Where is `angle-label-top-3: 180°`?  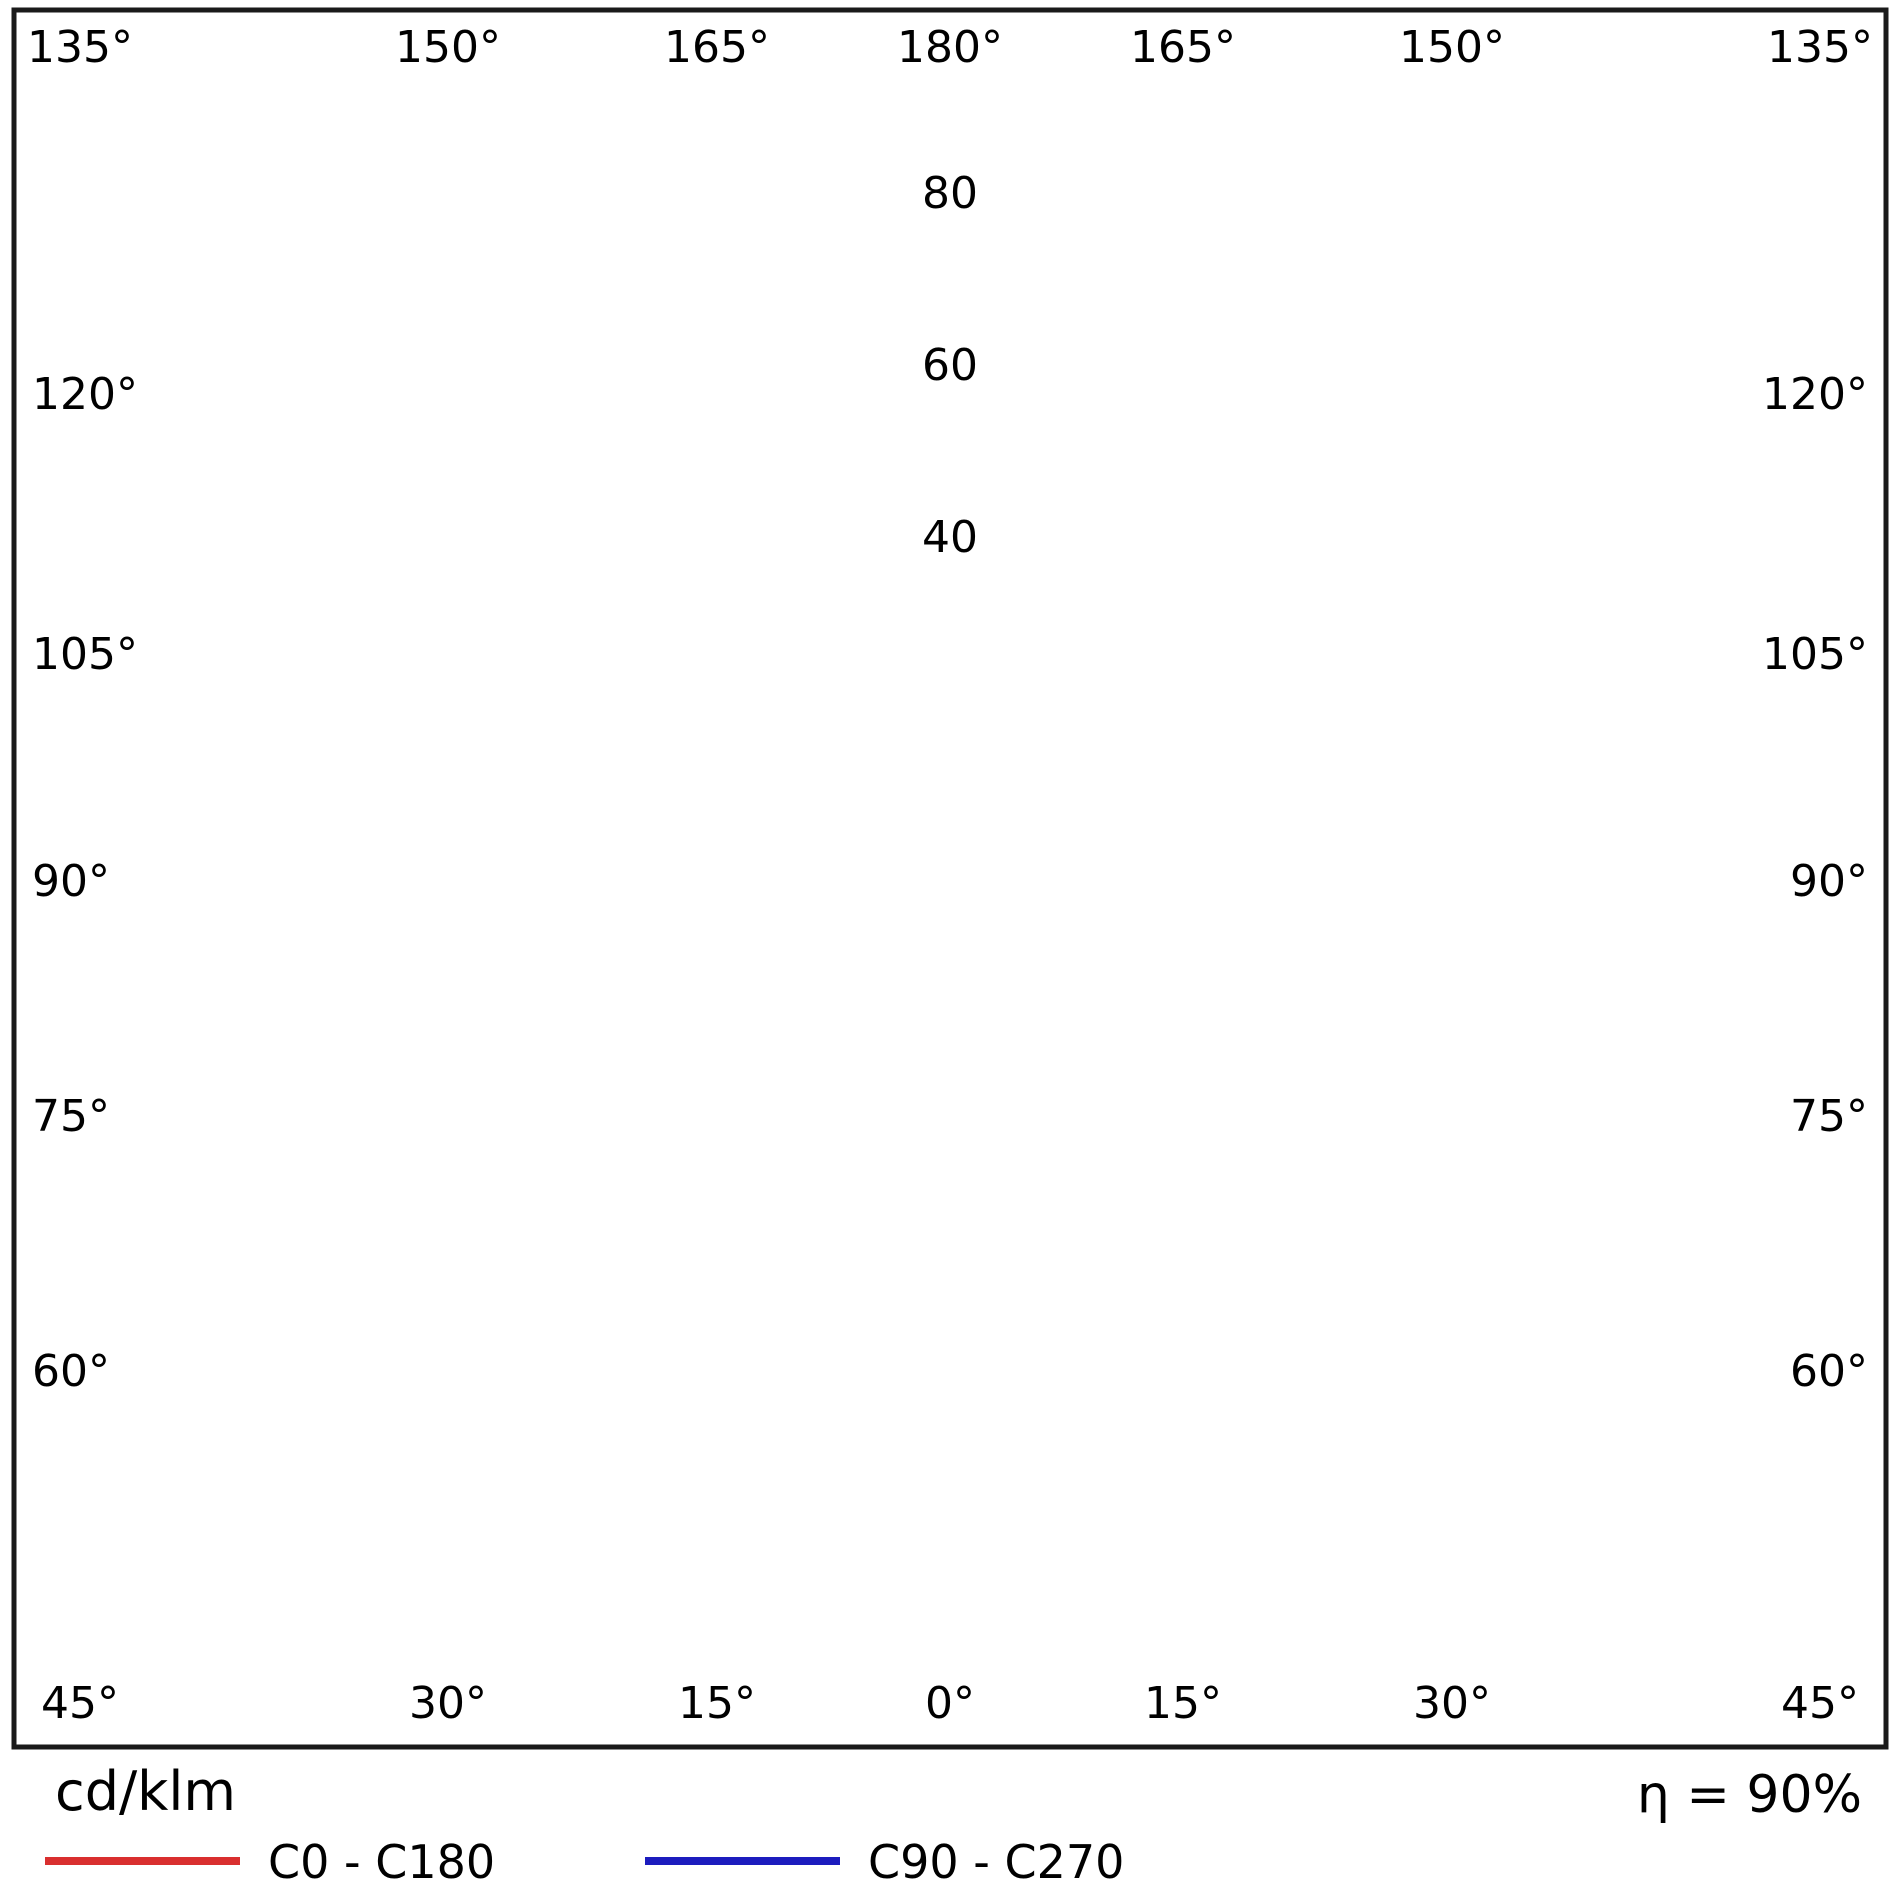
angle-label-top-3: 180° is located at coordinates (950, 47).